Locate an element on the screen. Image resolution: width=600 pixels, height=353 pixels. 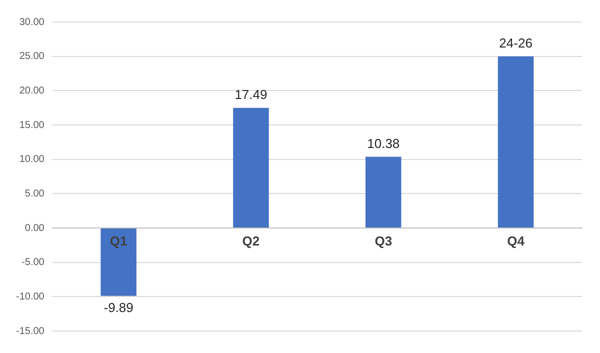
x-tick-label: Q2 is located at coordinates (251, 240).